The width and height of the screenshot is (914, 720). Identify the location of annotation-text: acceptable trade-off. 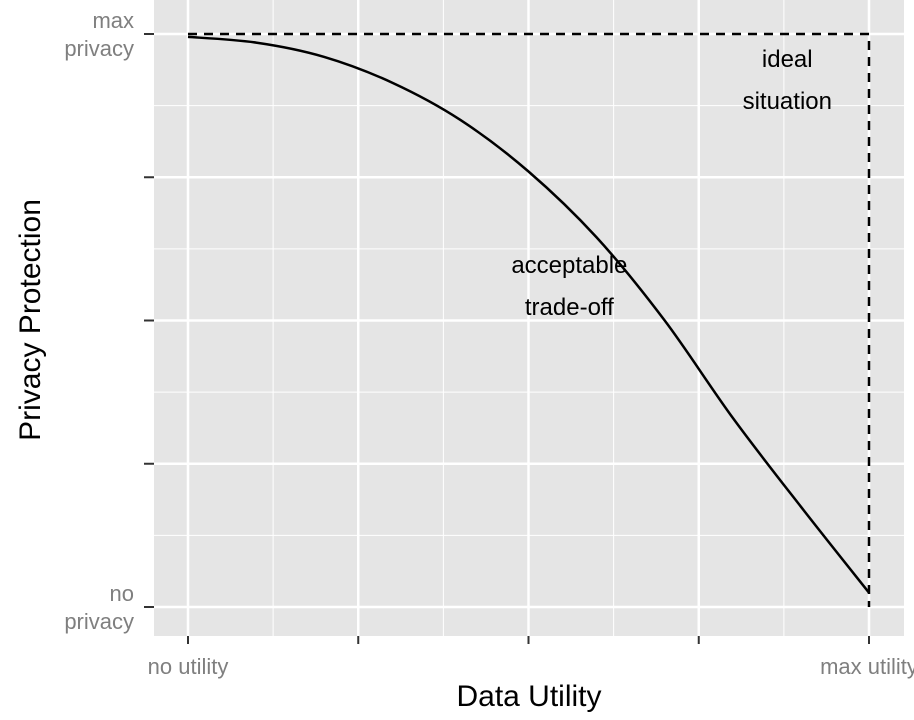
(569, 286).